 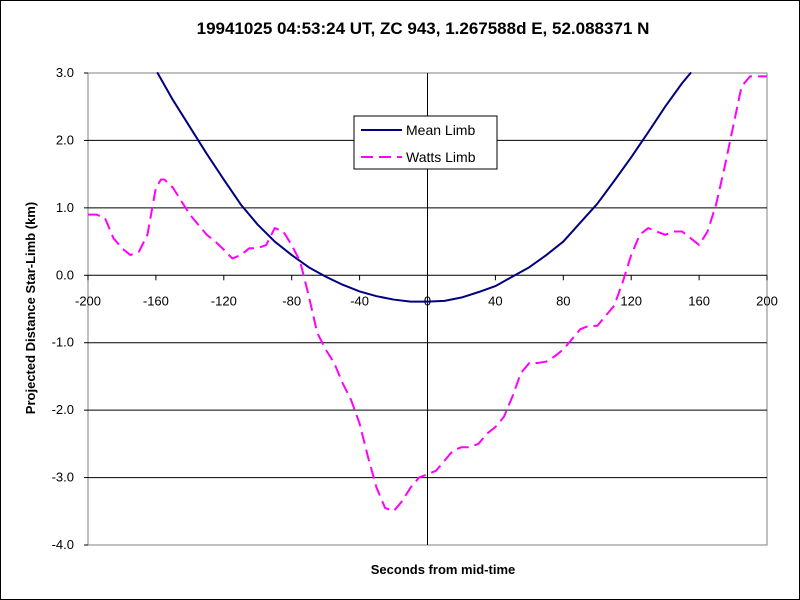 What do you see at coordinates (30, 308) in the screenshot?
I see `y-axis-title: Projected Distance Star-Limb (km)` at bounding box center [30, 308].